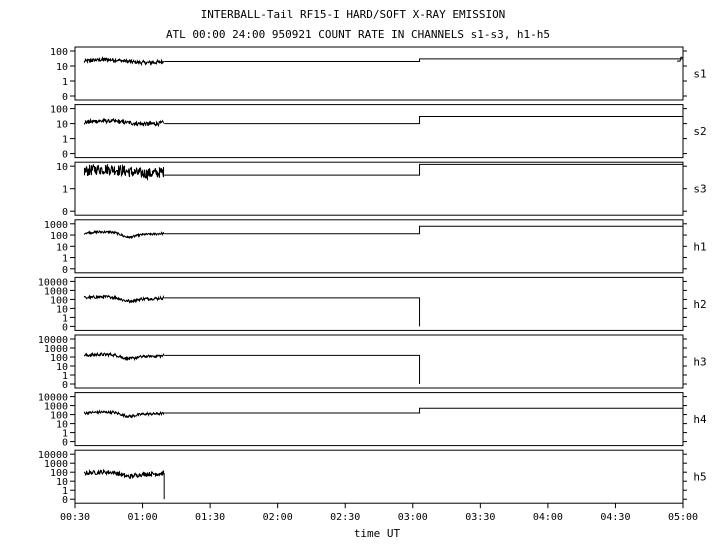 The image size is (720, 550). What do you see at coordinates (210, 517) in the screenshot?
I see `x-tick-label: 01:30` at bounding box center [210, 517].